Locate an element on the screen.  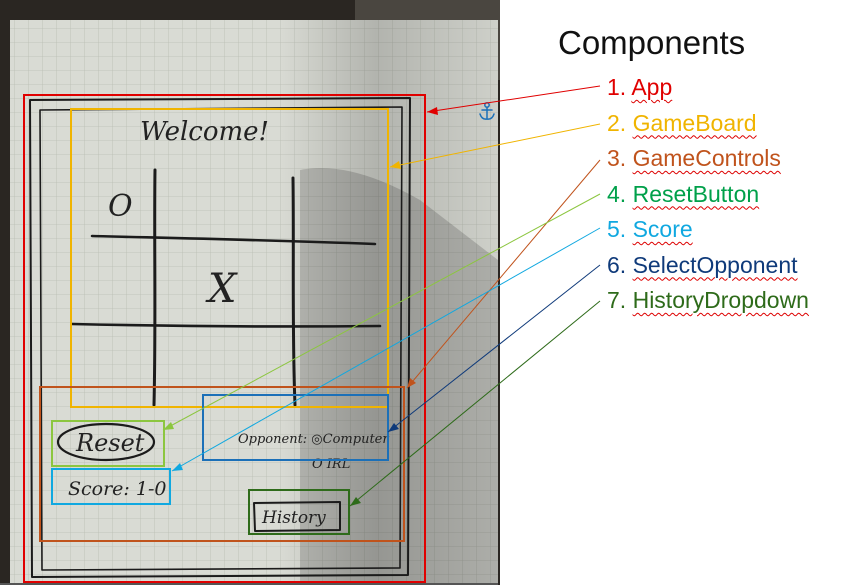
box-historydropdown is located at coordinates (299, 512).